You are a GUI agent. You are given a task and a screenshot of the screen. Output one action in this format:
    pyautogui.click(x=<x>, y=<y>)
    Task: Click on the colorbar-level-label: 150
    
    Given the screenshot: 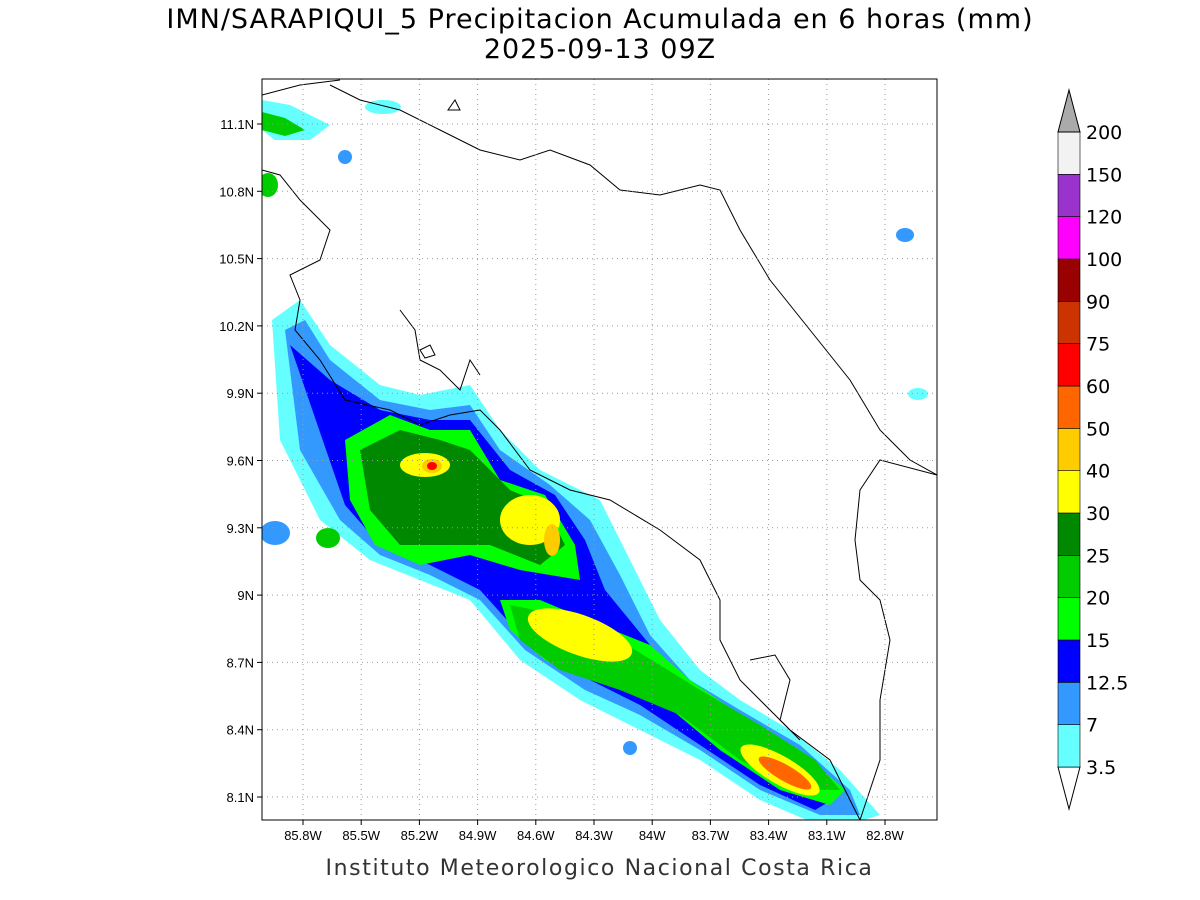 What is the action you would take?
    pyautogui.click(x=1104, y=175)
    